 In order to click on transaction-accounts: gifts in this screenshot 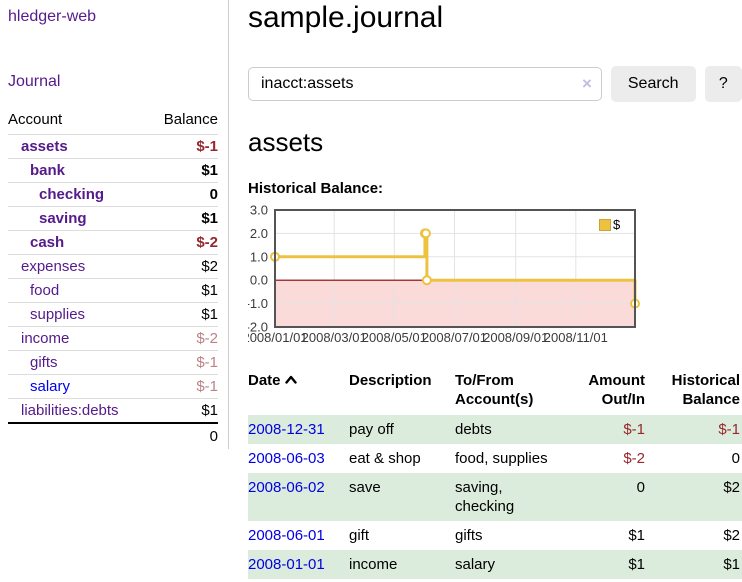, I will do `click(469, 535)`.